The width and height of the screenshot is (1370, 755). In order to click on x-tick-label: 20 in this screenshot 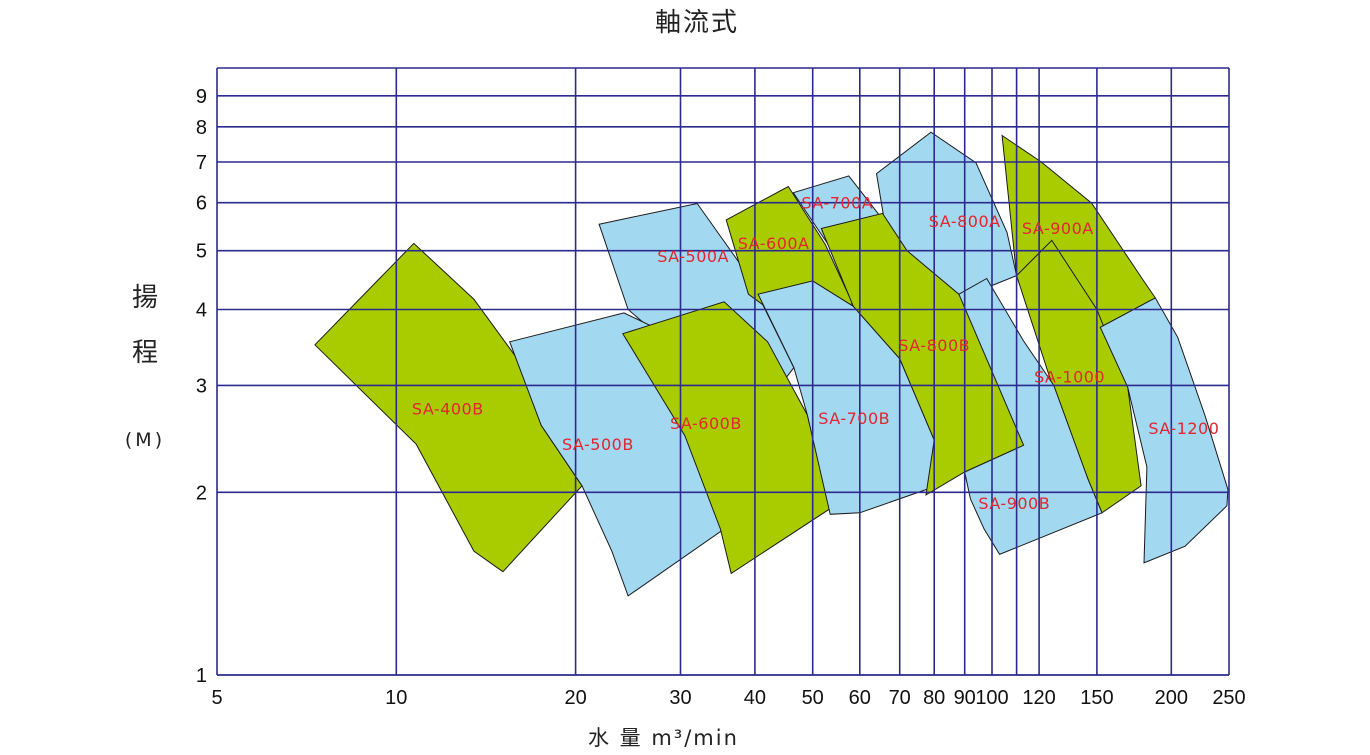, I will do `click(575, 698)`.